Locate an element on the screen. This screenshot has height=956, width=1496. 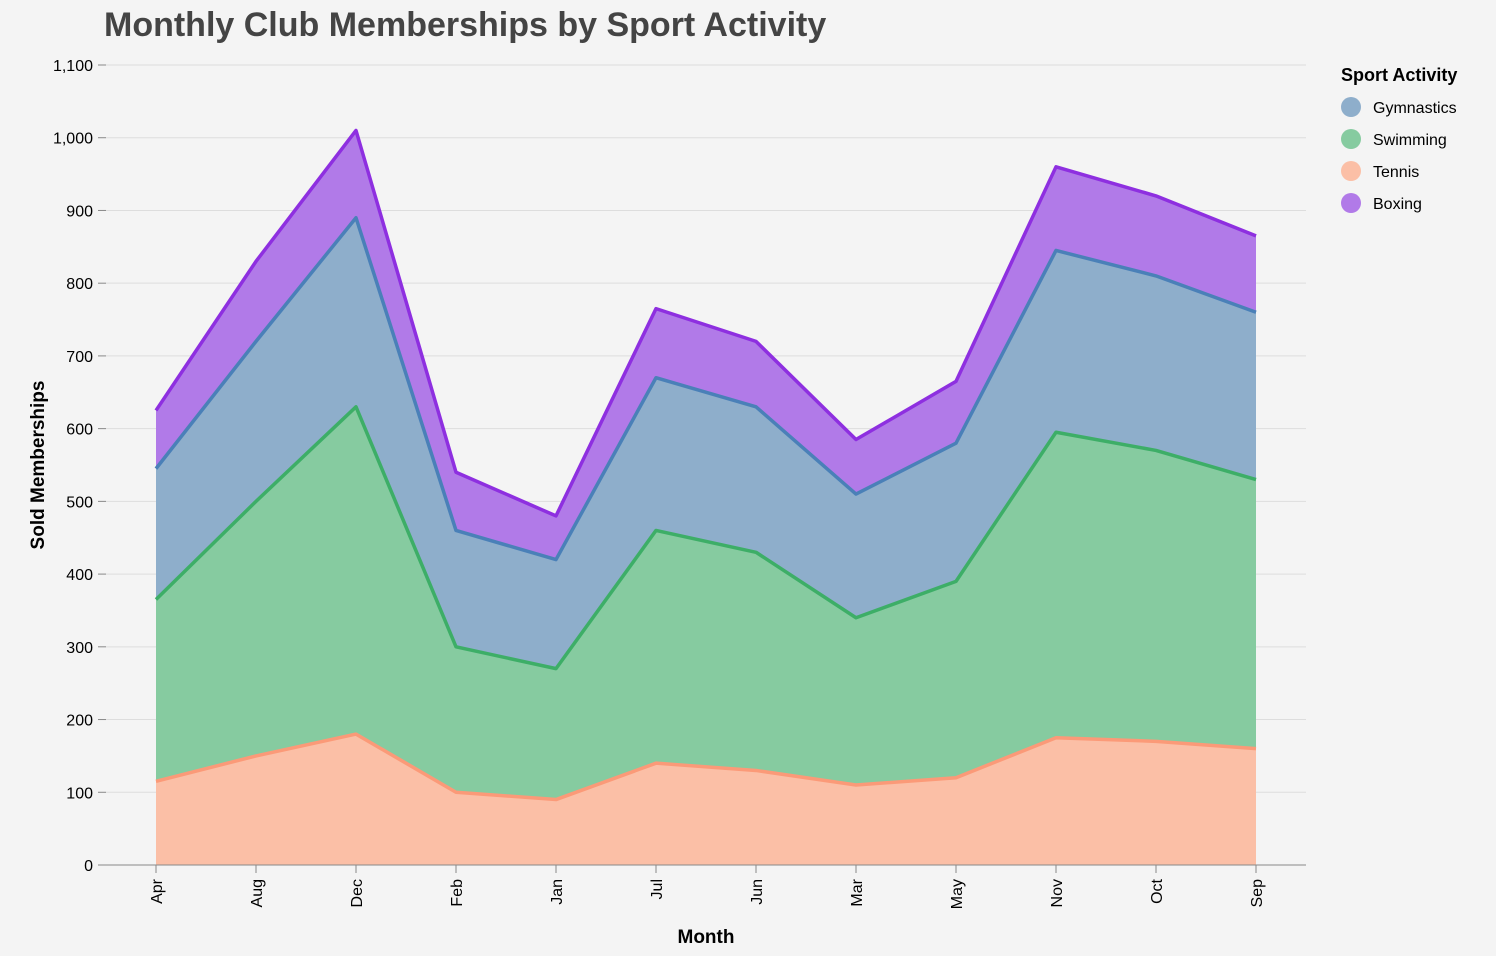
y-tick-label: 200 is located at coordinates (79, 721).